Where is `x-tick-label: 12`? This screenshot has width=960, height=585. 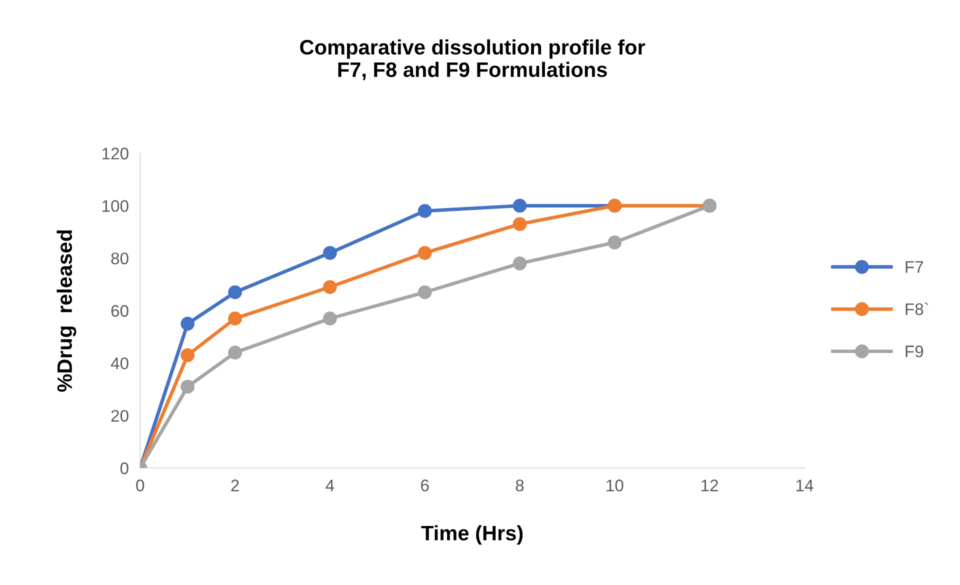 x-tick-label: 12 is located at coordinates (710, 486).